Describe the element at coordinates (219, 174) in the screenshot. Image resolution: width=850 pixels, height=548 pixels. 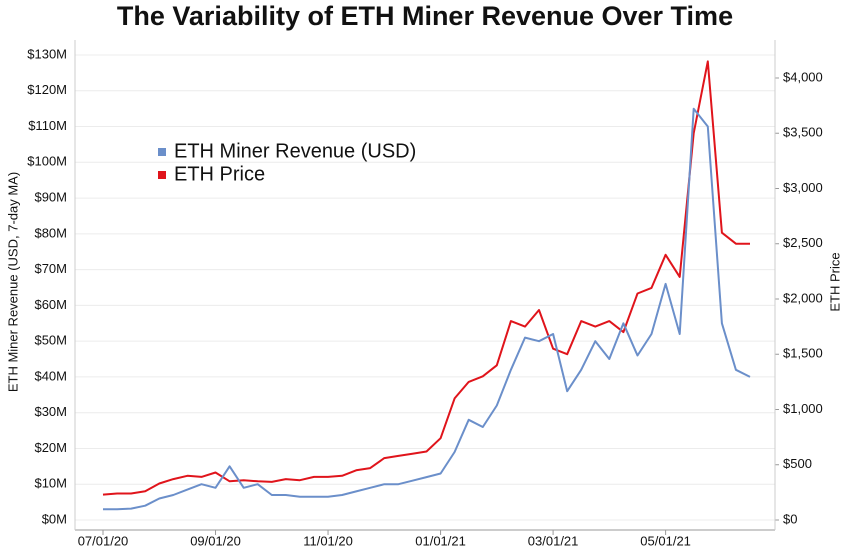
I see `legend-label: ETH Price` at that location.